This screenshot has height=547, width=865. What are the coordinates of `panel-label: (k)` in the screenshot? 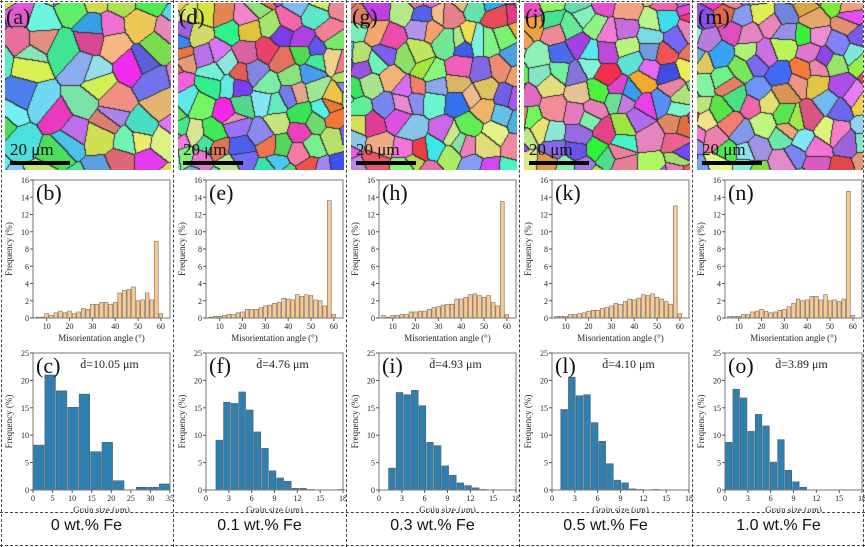 It's located at (568, 192).